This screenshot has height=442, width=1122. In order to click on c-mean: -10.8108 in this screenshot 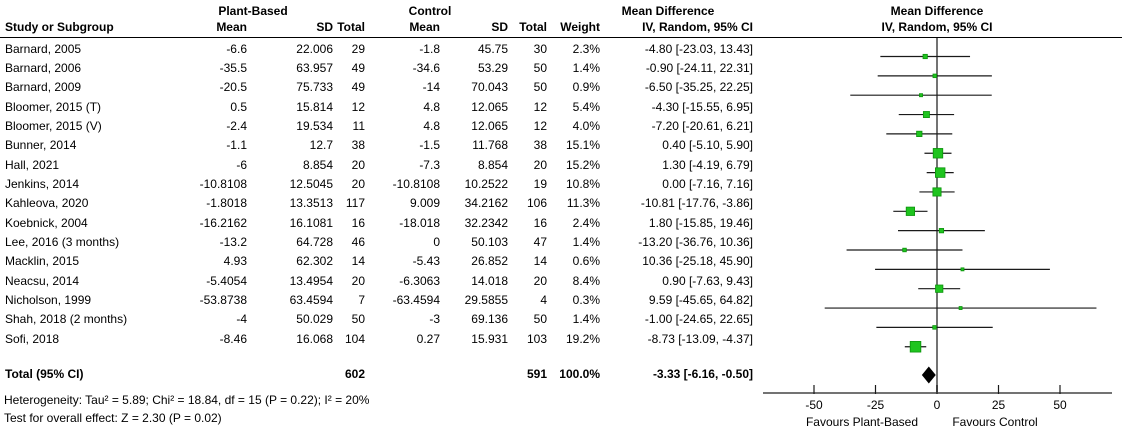, I will do `click(416, 183)`.